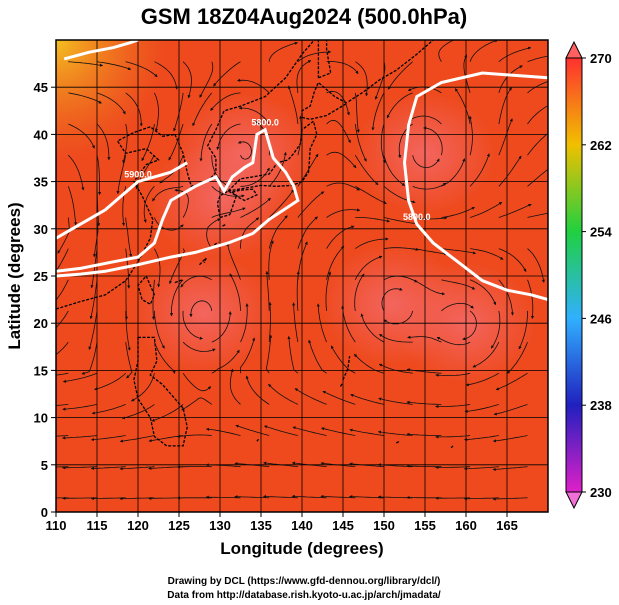 This screenshot has height=605, width=619. I want to click on contour-label-1: 5900.0, so click(138, 175).